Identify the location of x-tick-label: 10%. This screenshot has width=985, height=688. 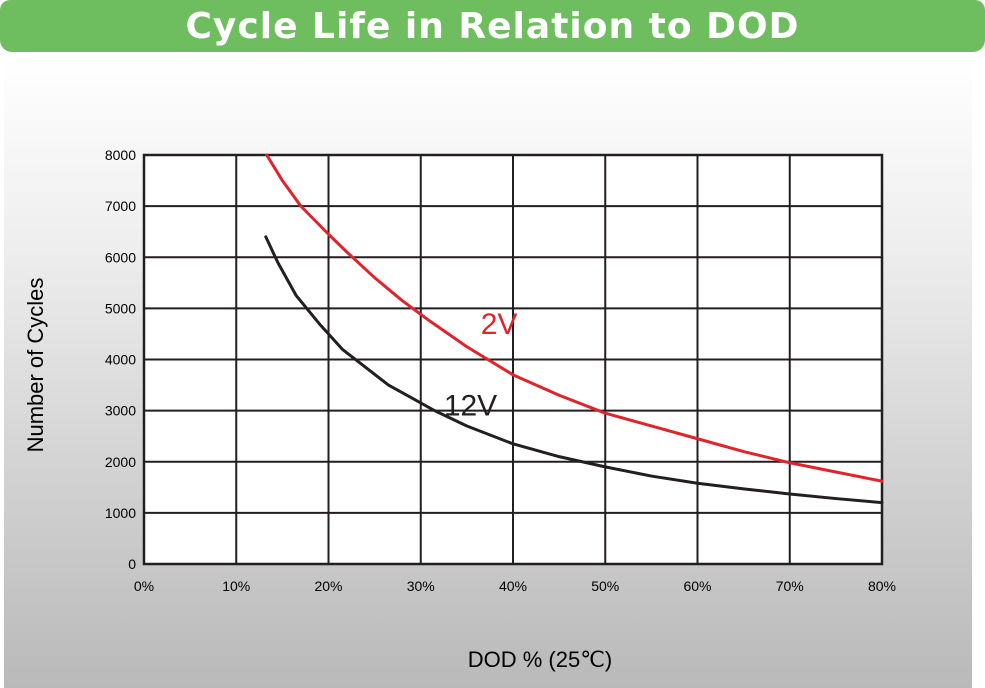
(236, 586).